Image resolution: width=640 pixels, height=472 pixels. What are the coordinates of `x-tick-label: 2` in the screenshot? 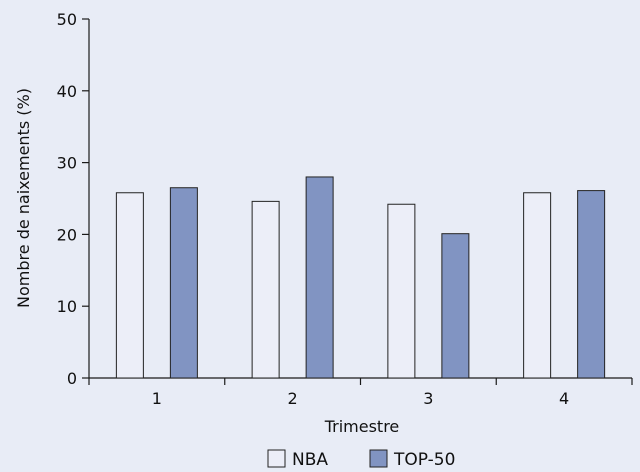 It's located at (293, 398).